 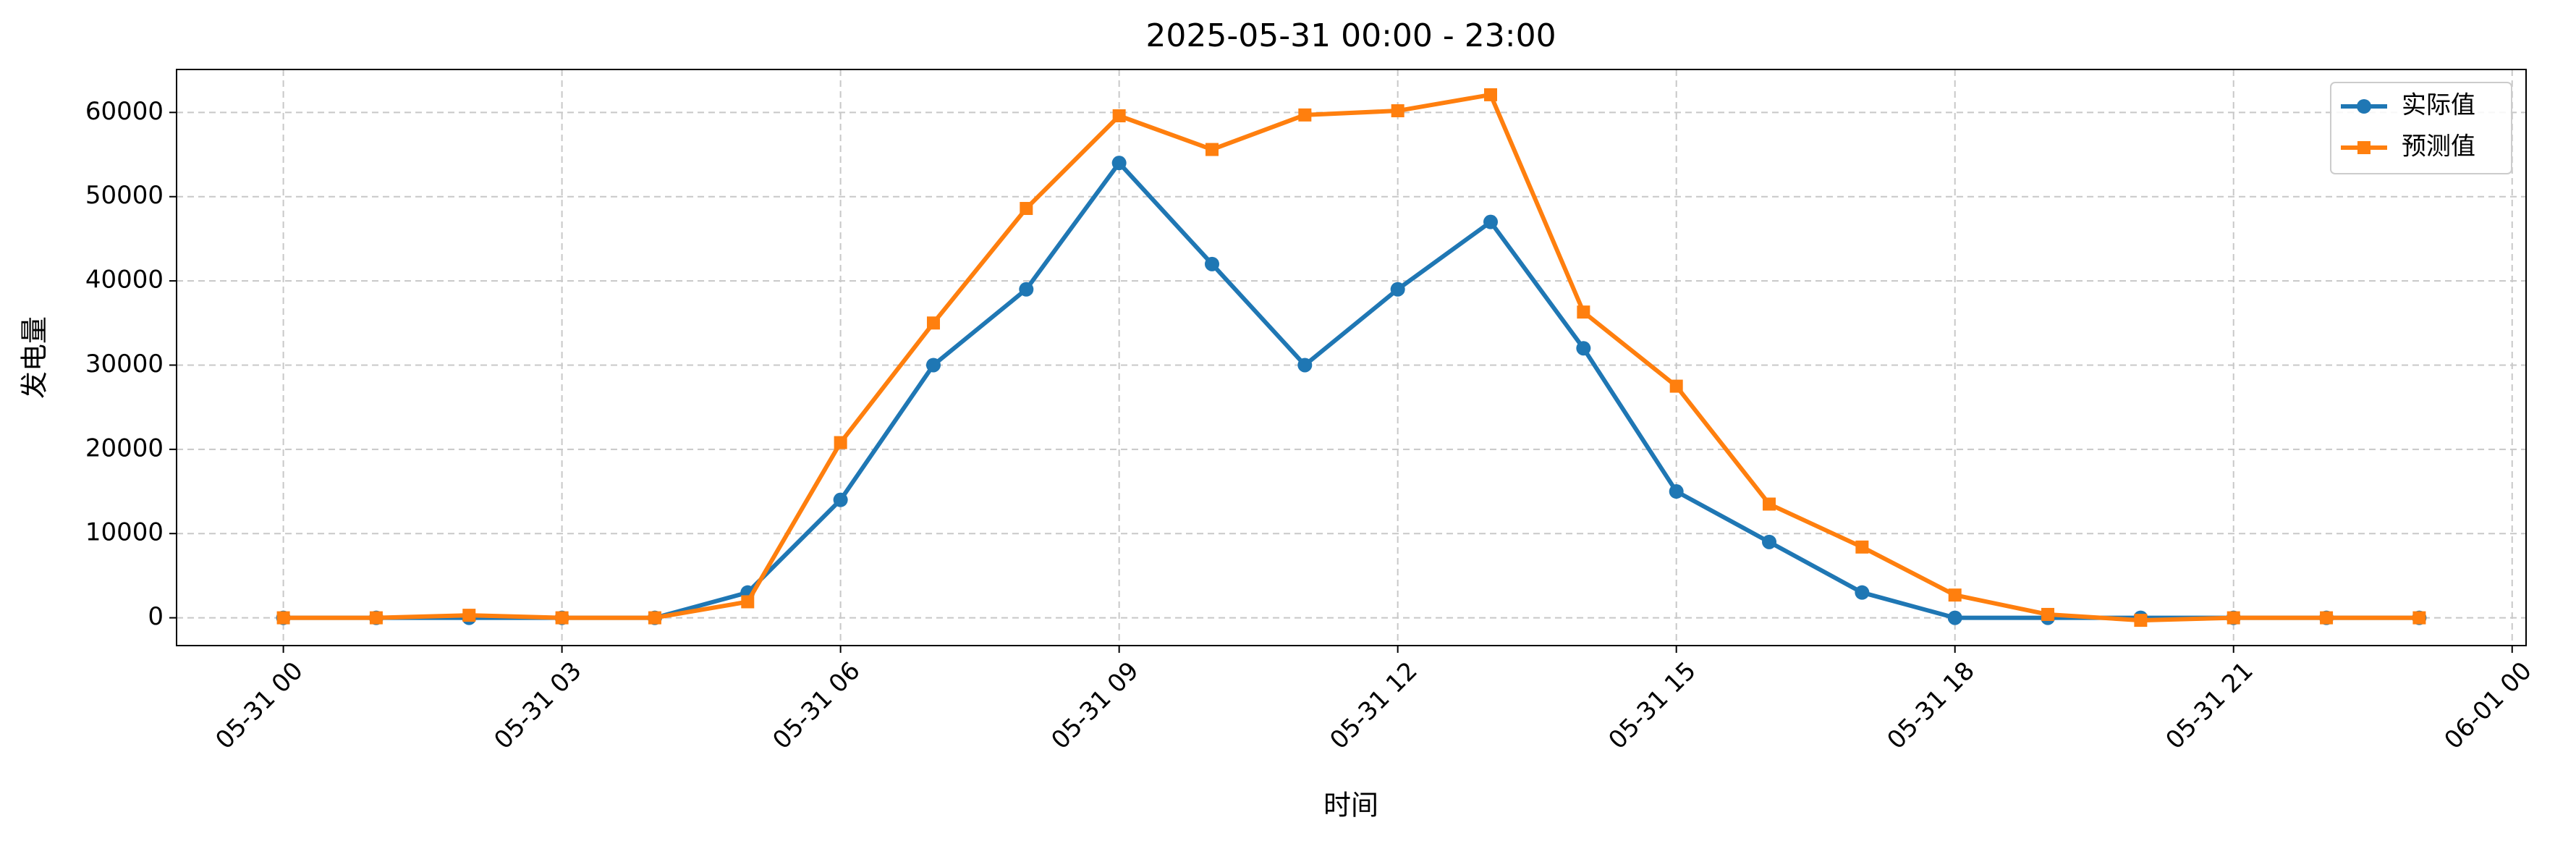 I want to click on x-axis-label: 时间, so click(x=1350, y=805).